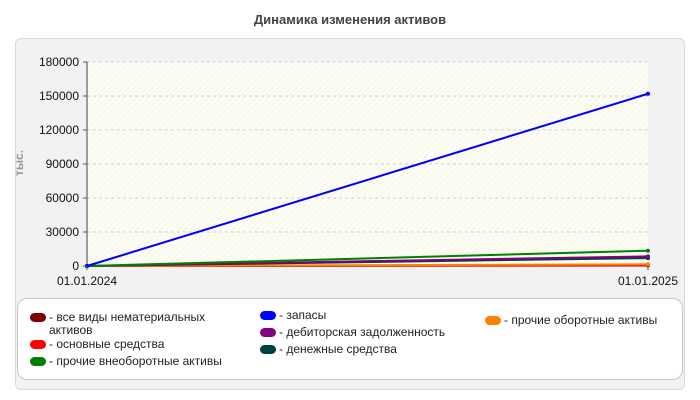 This screenshot has width=700, height=400. I want to click on legend-label: - запасы, so click(303, 315).